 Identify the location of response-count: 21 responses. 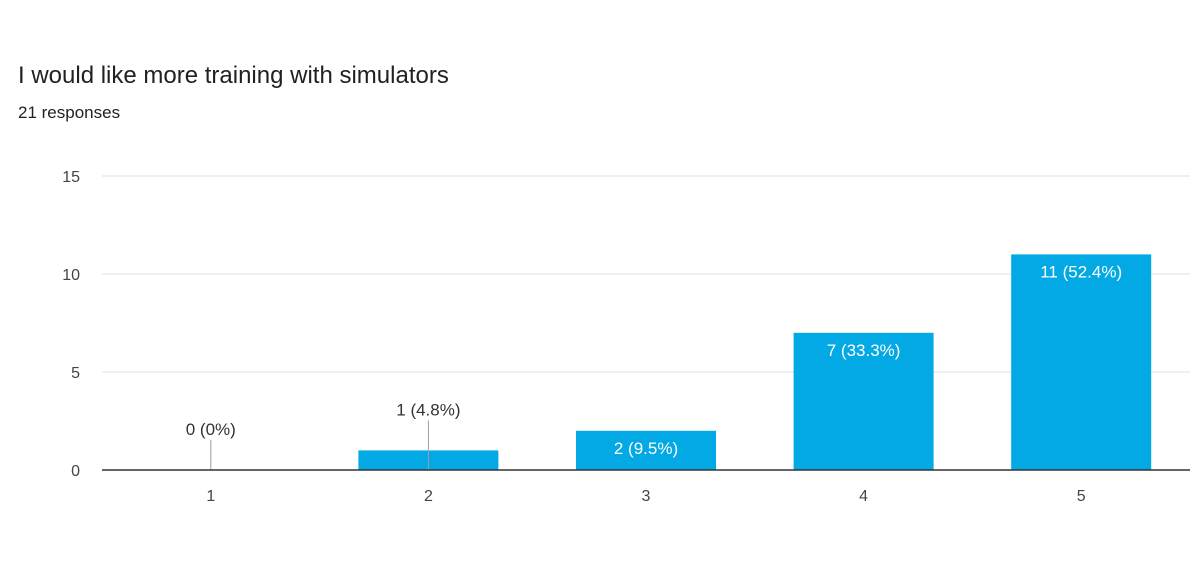
(69, 112).